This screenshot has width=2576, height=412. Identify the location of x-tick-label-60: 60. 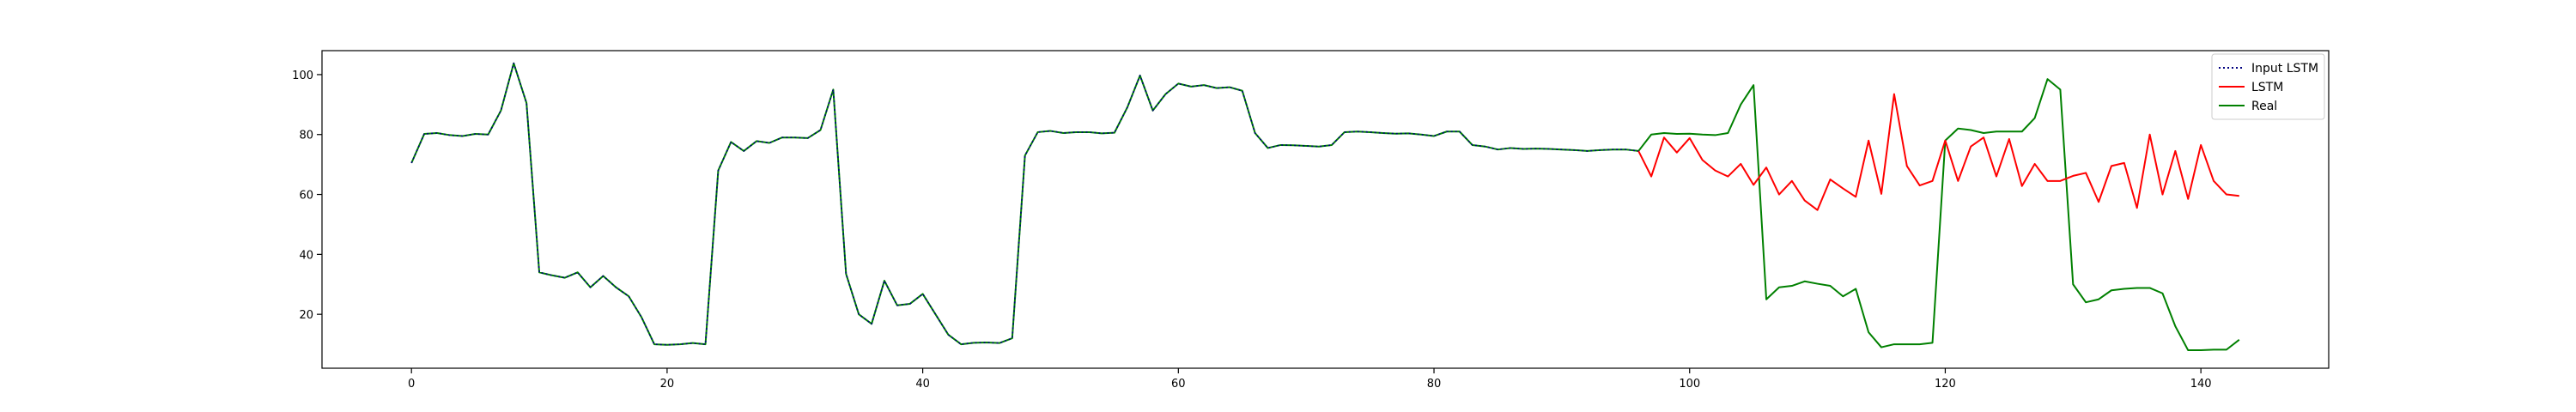
(1178, 384).